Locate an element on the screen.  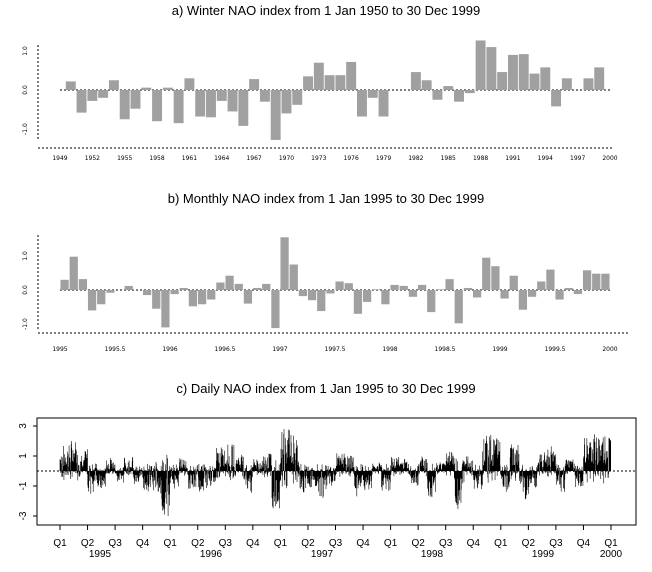
quarter-label: Q3 is located at coordinates (336, 543).